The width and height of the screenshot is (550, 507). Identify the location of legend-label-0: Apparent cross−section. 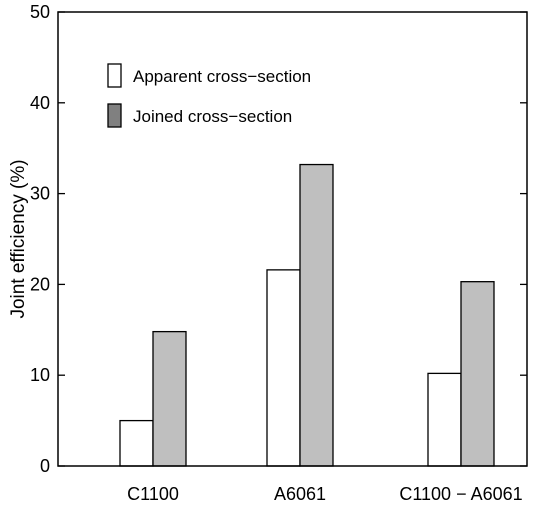
(222, 76).